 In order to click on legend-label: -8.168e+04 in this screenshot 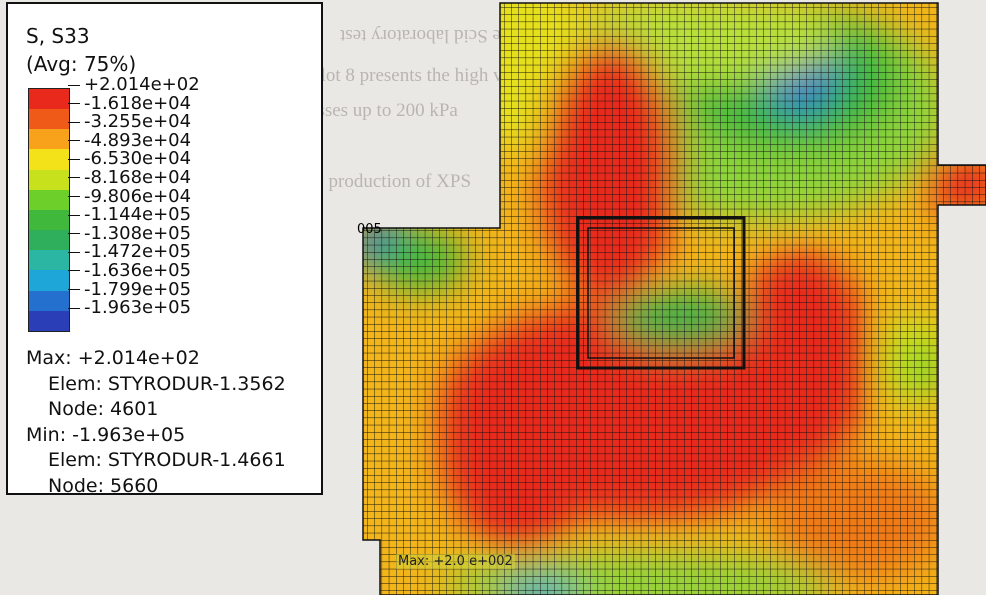, I will do `click(134, 178)`.